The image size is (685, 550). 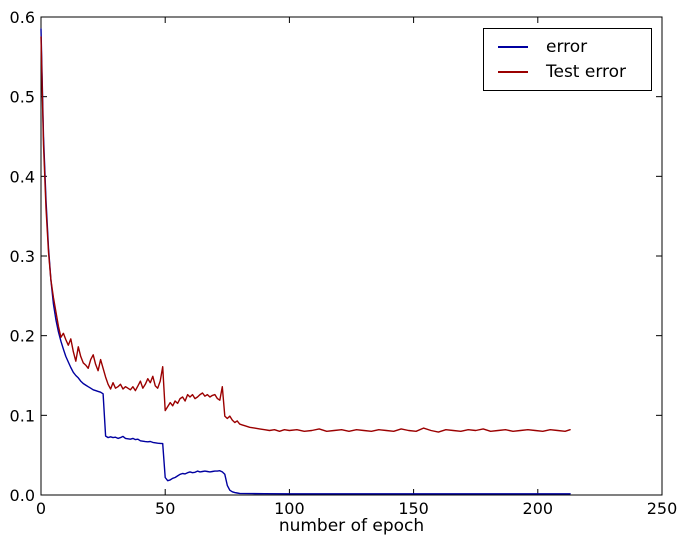 What do you see at coordinates (513, 46) in the screenshot?
I see `legend-line-sample-error` at bounding box center [513, 46].